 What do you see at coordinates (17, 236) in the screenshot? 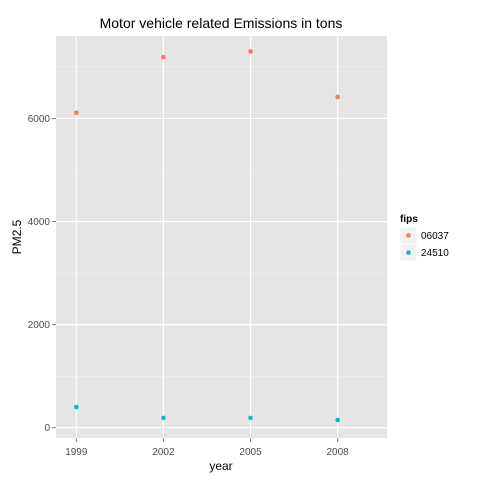
I see `y-axis-title: PM2.5` at bounding box center [17, 236].